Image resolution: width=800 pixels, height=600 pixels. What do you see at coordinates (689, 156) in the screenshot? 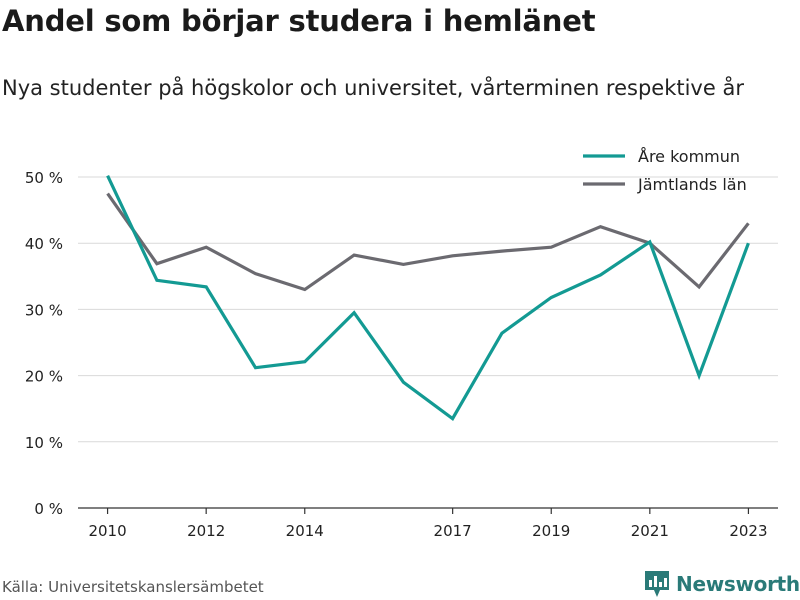
I see `legend-label: Åre kommun` at bounding box center [689, 156].